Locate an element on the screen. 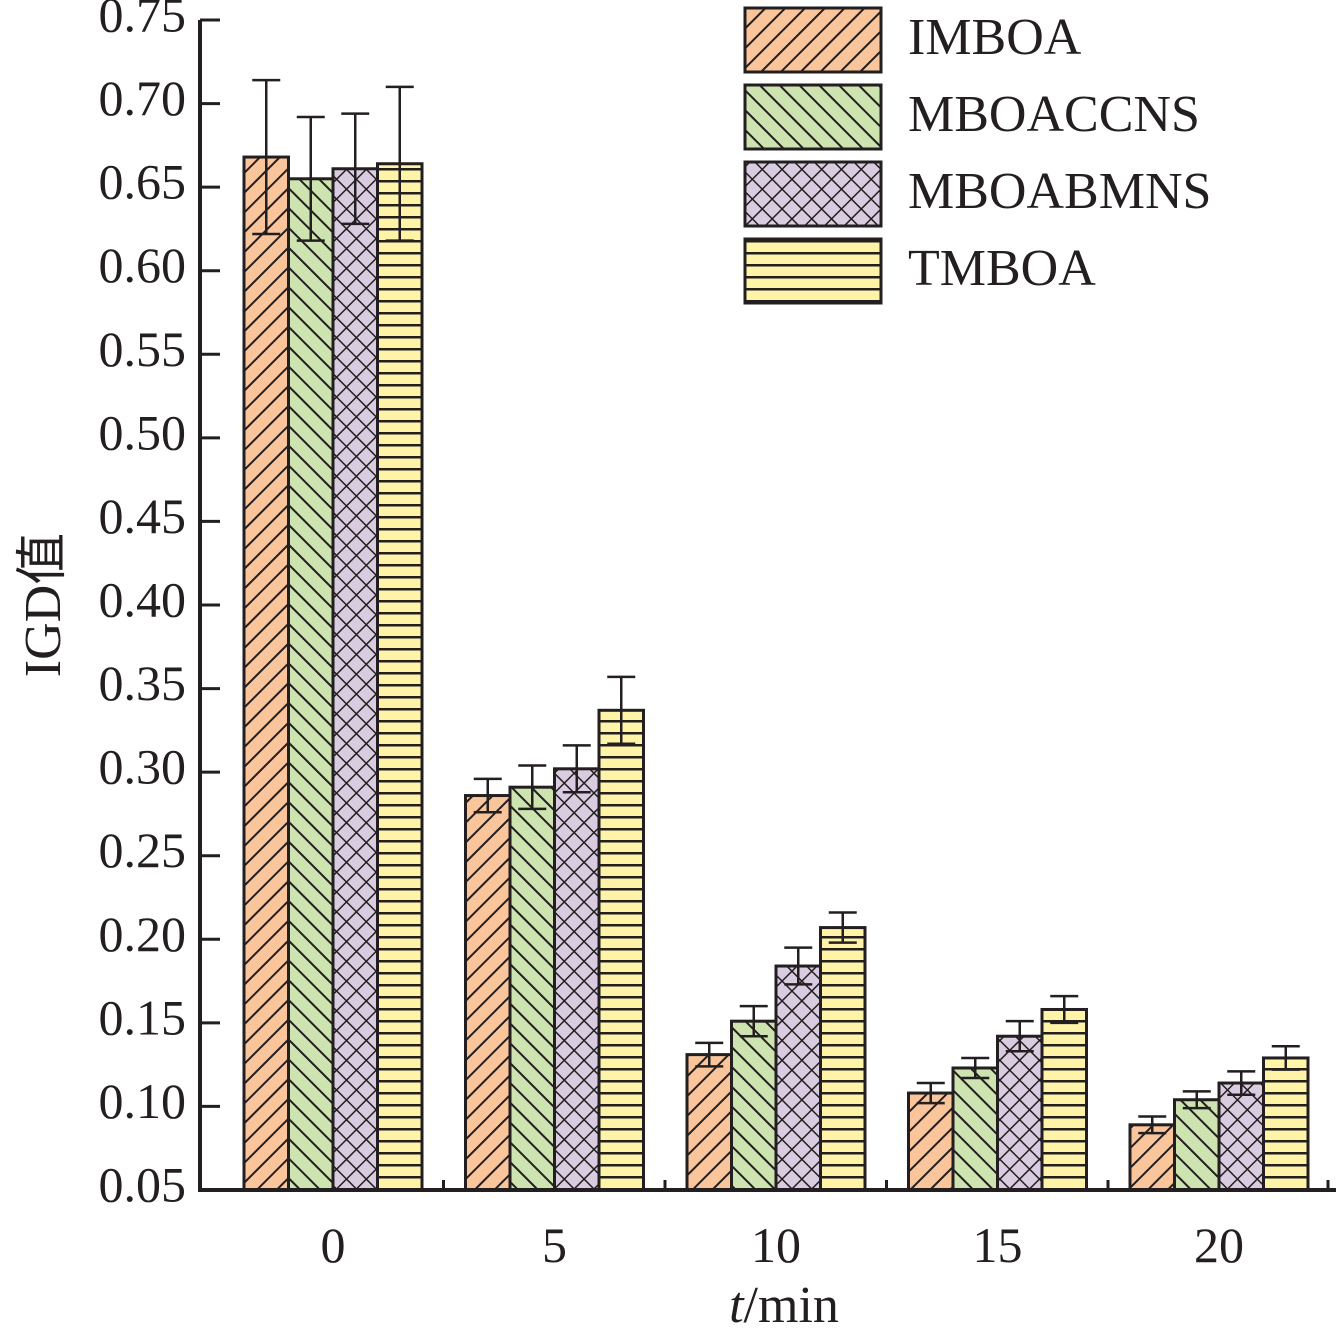  y-tick-label-0.30: 0.30 is located at coordinates (143, 767).